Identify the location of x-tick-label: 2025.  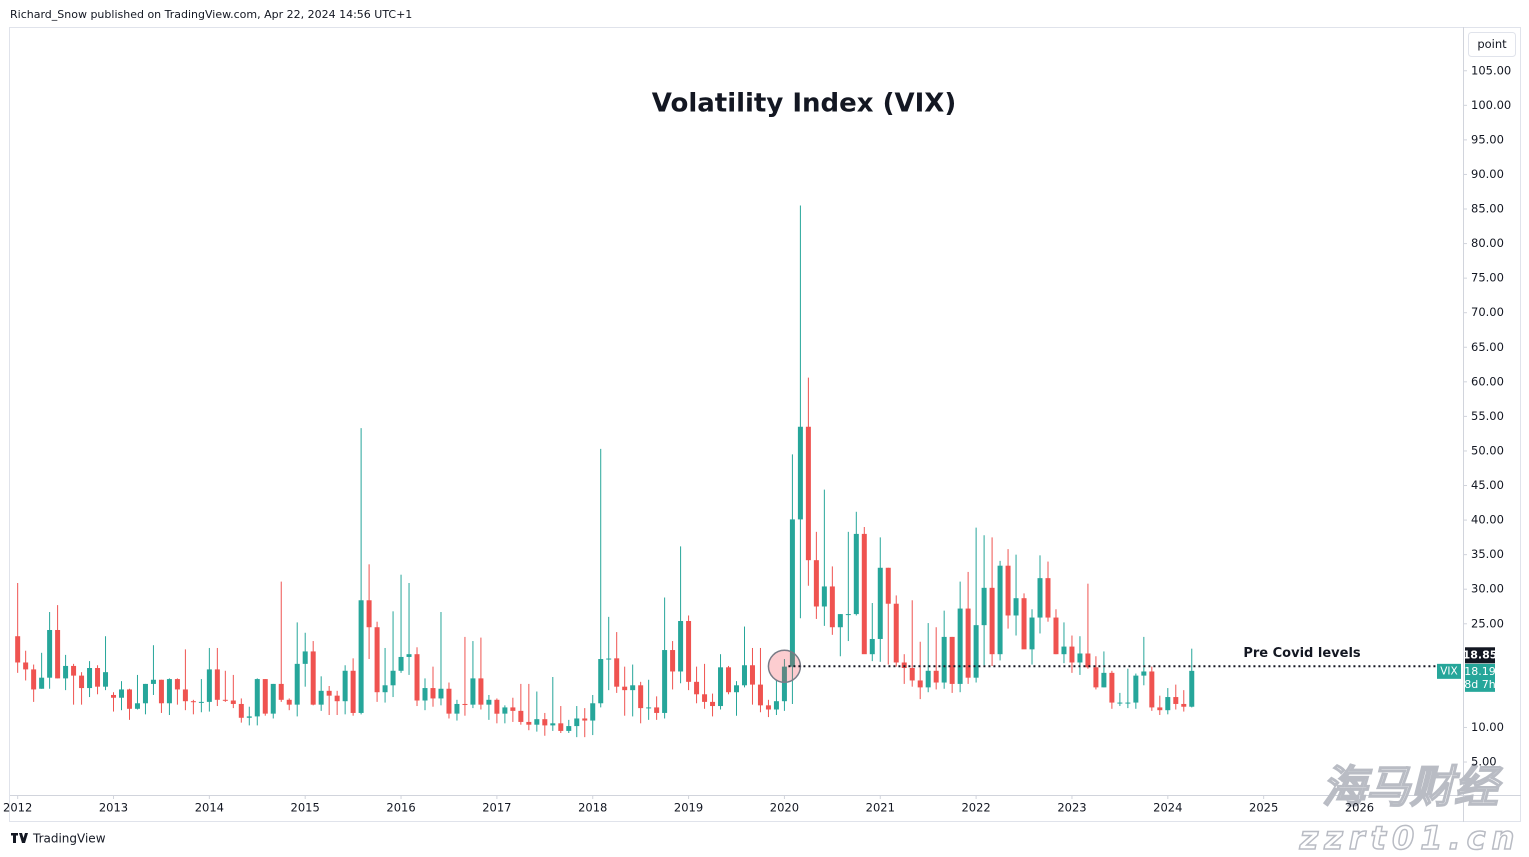
(1263, 808).